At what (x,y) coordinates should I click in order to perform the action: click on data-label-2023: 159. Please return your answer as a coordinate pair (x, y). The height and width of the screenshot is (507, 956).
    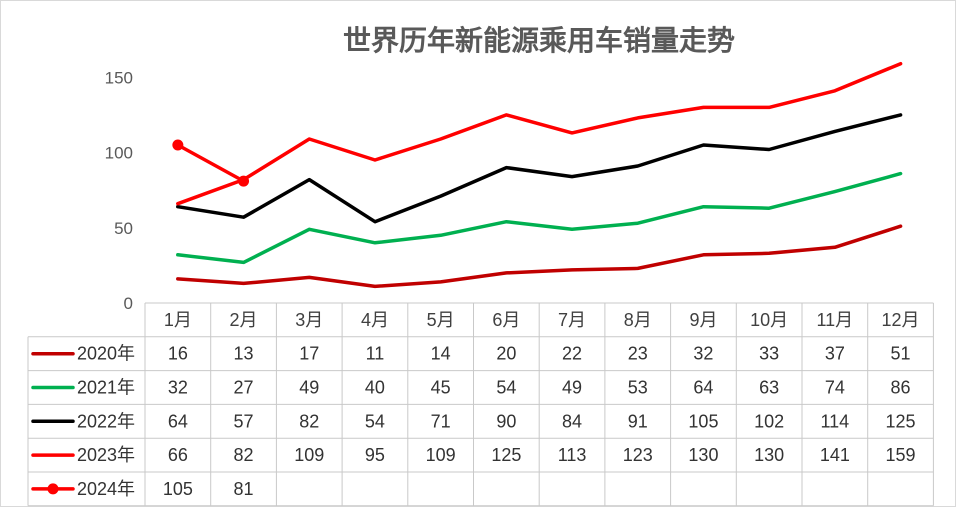
    Looking at the image, I should click on (901, 455).